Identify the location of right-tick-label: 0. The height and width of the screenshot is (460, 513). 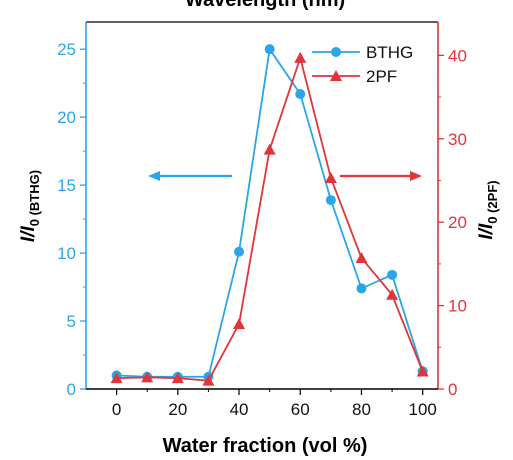
(452, 389).